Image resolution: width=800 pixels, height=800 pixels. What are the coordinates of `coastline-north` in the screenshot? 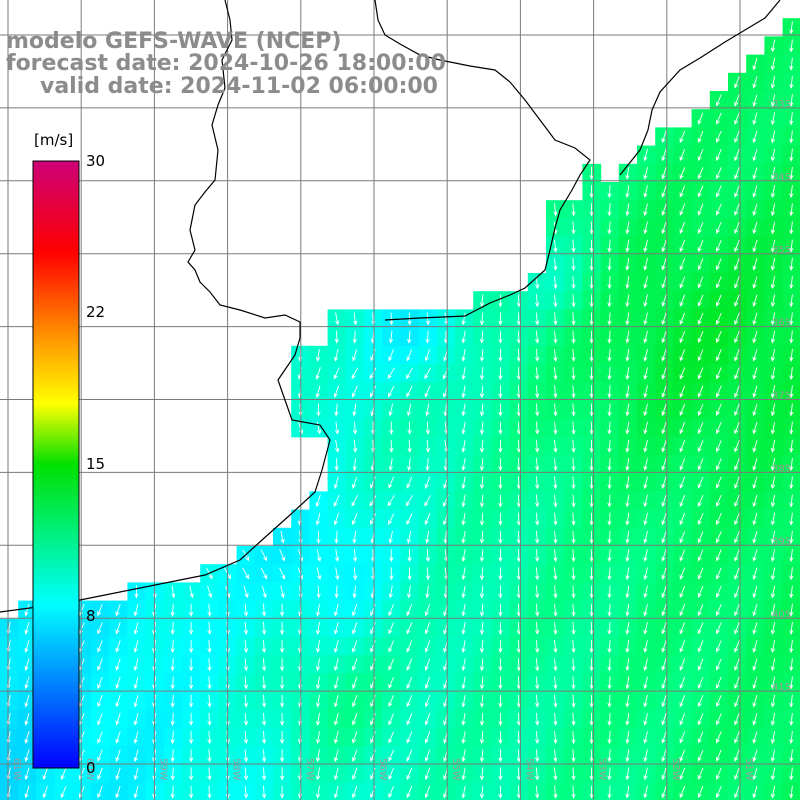 It's located at (482, 160).